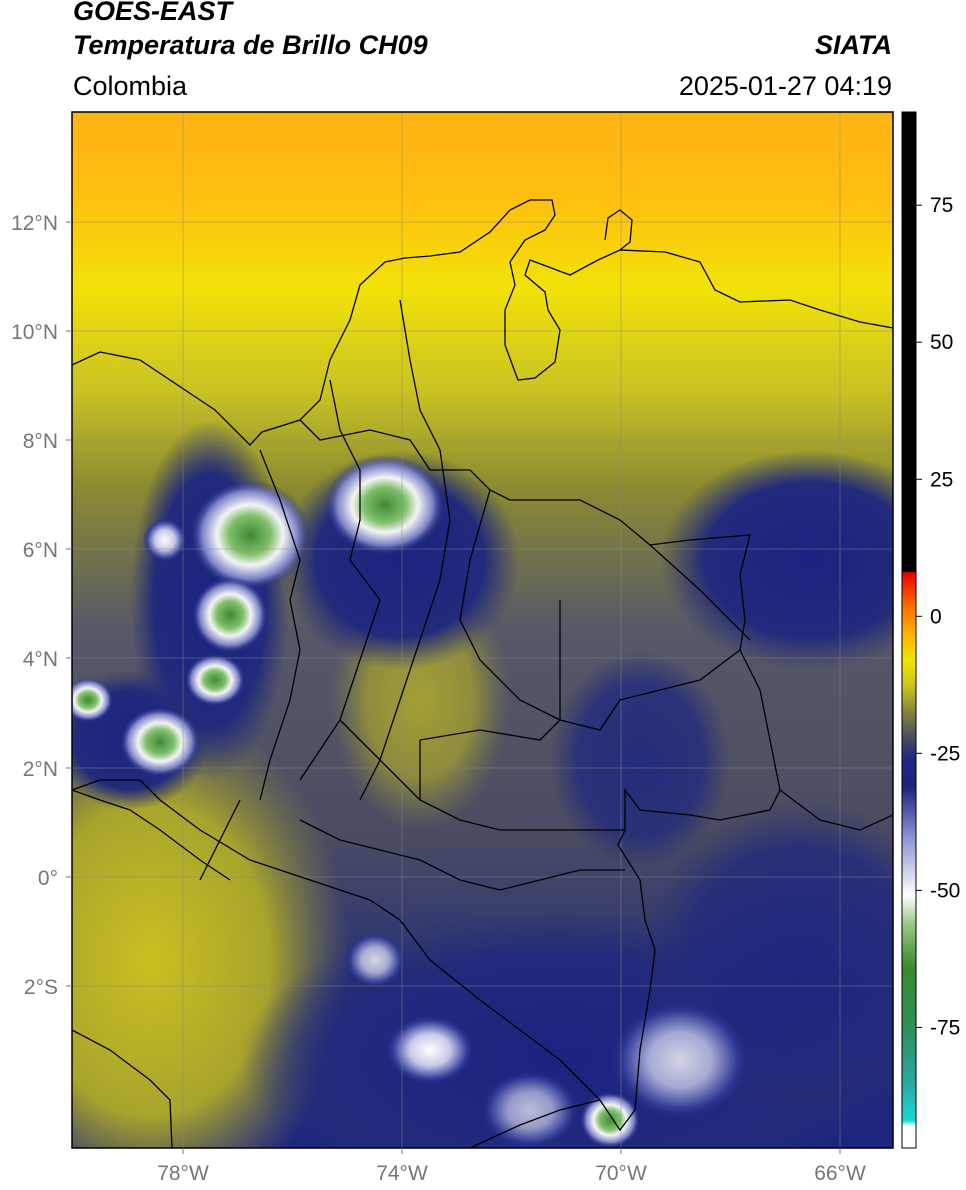 Image resolution: width=966 pixels, height=1190 pixels. Describe the element at coordinates (183, 1173) in the screenshot. I see `lon-tick-label: 78°W` at that location.